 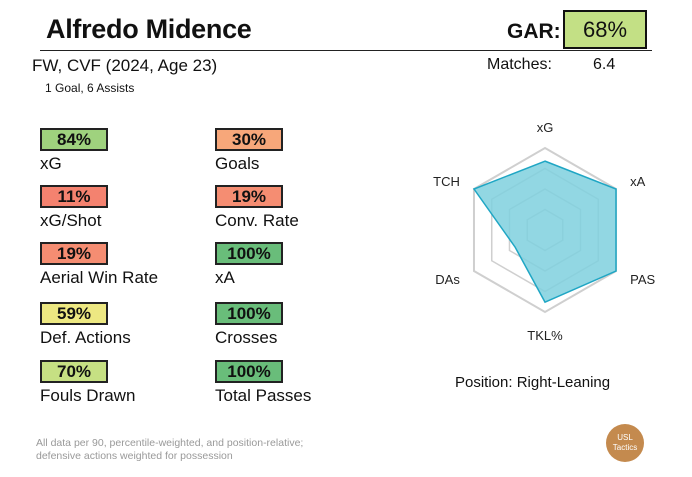 I want to click on radar-axis-label: xG, so click(x=545, y=127).